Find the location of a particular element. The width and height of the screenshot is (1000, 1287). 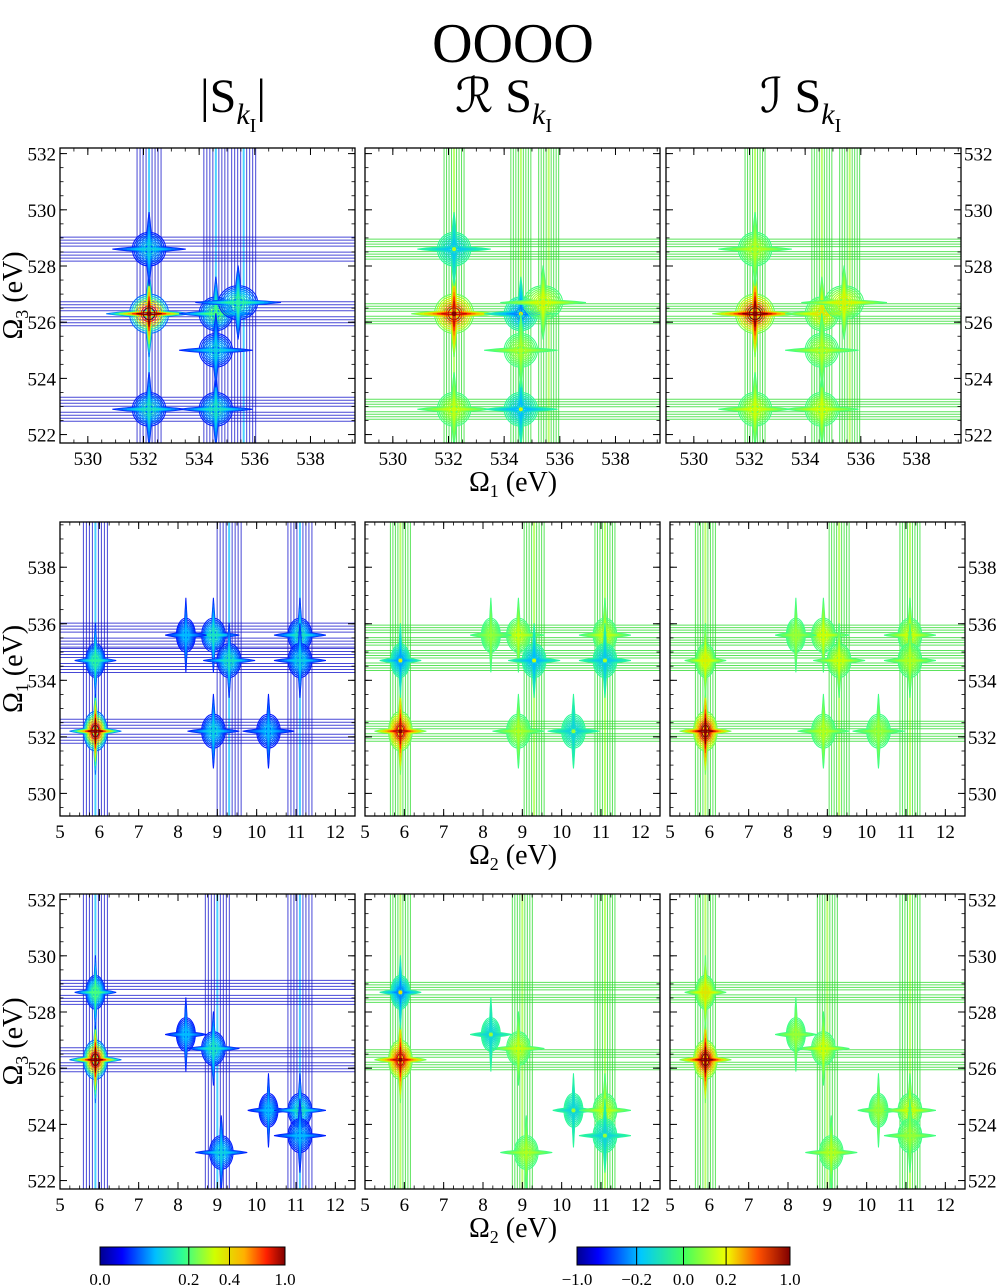

x-tick-label: 12 is located at coordinates (640, 832).